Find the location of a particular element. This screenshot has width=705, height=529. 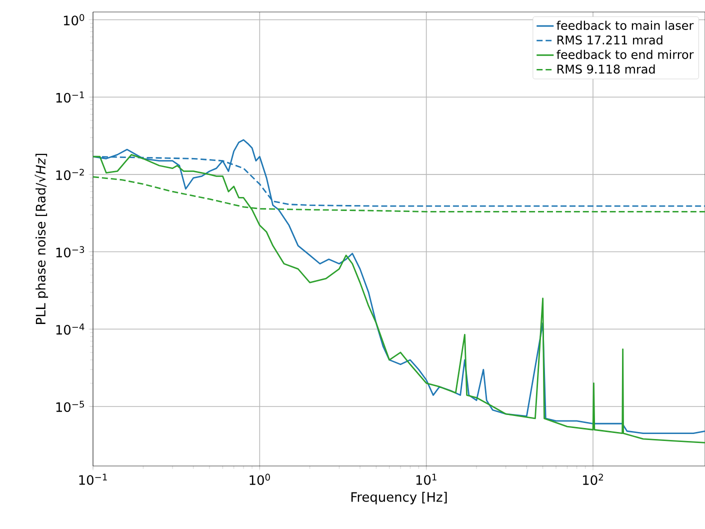

legend-label: RMS 9.118 mrad is located at coordinates (606, 69).